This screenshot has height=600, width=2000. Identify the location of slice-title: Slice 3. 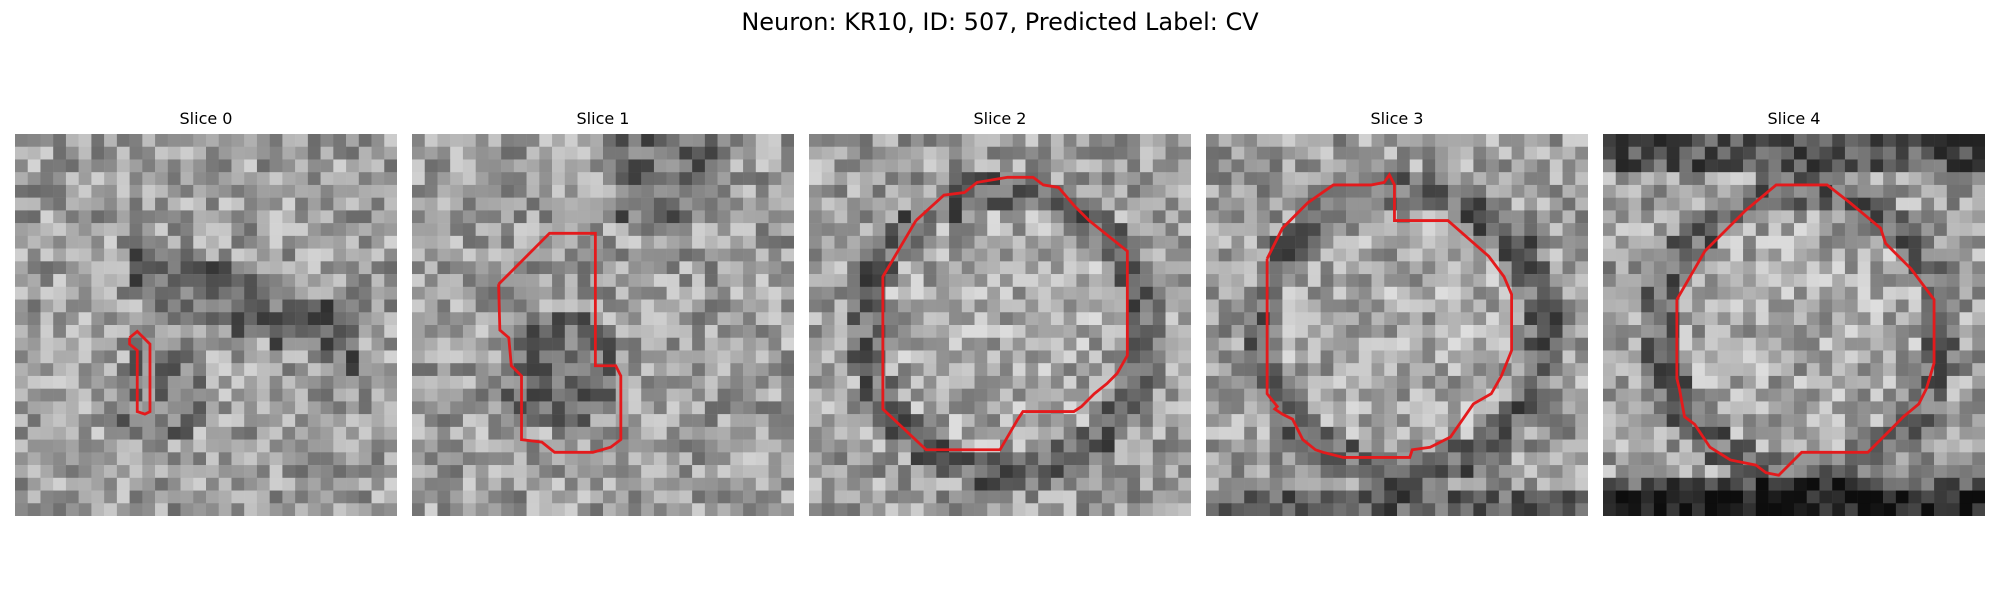
(1397, 118).